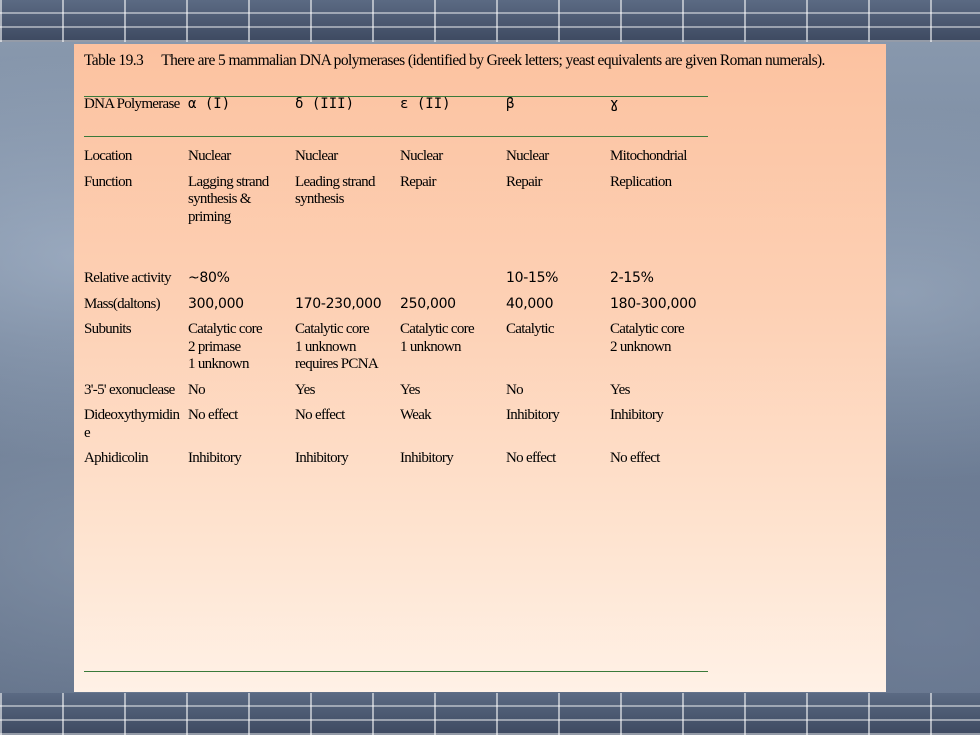  What do you see at coordinates (132, 104) in the screenshot?
I see `header-cell: DNA Polymerase` at bounding box center [132, 104].